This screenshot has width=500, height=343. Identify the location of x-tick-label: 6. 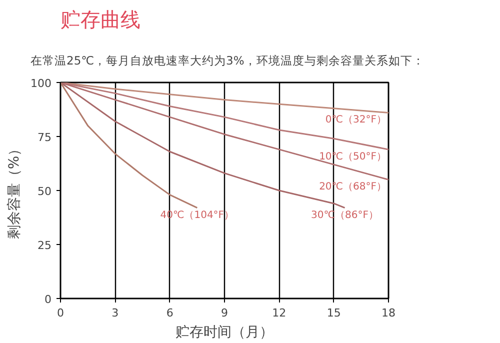
(170, 313).